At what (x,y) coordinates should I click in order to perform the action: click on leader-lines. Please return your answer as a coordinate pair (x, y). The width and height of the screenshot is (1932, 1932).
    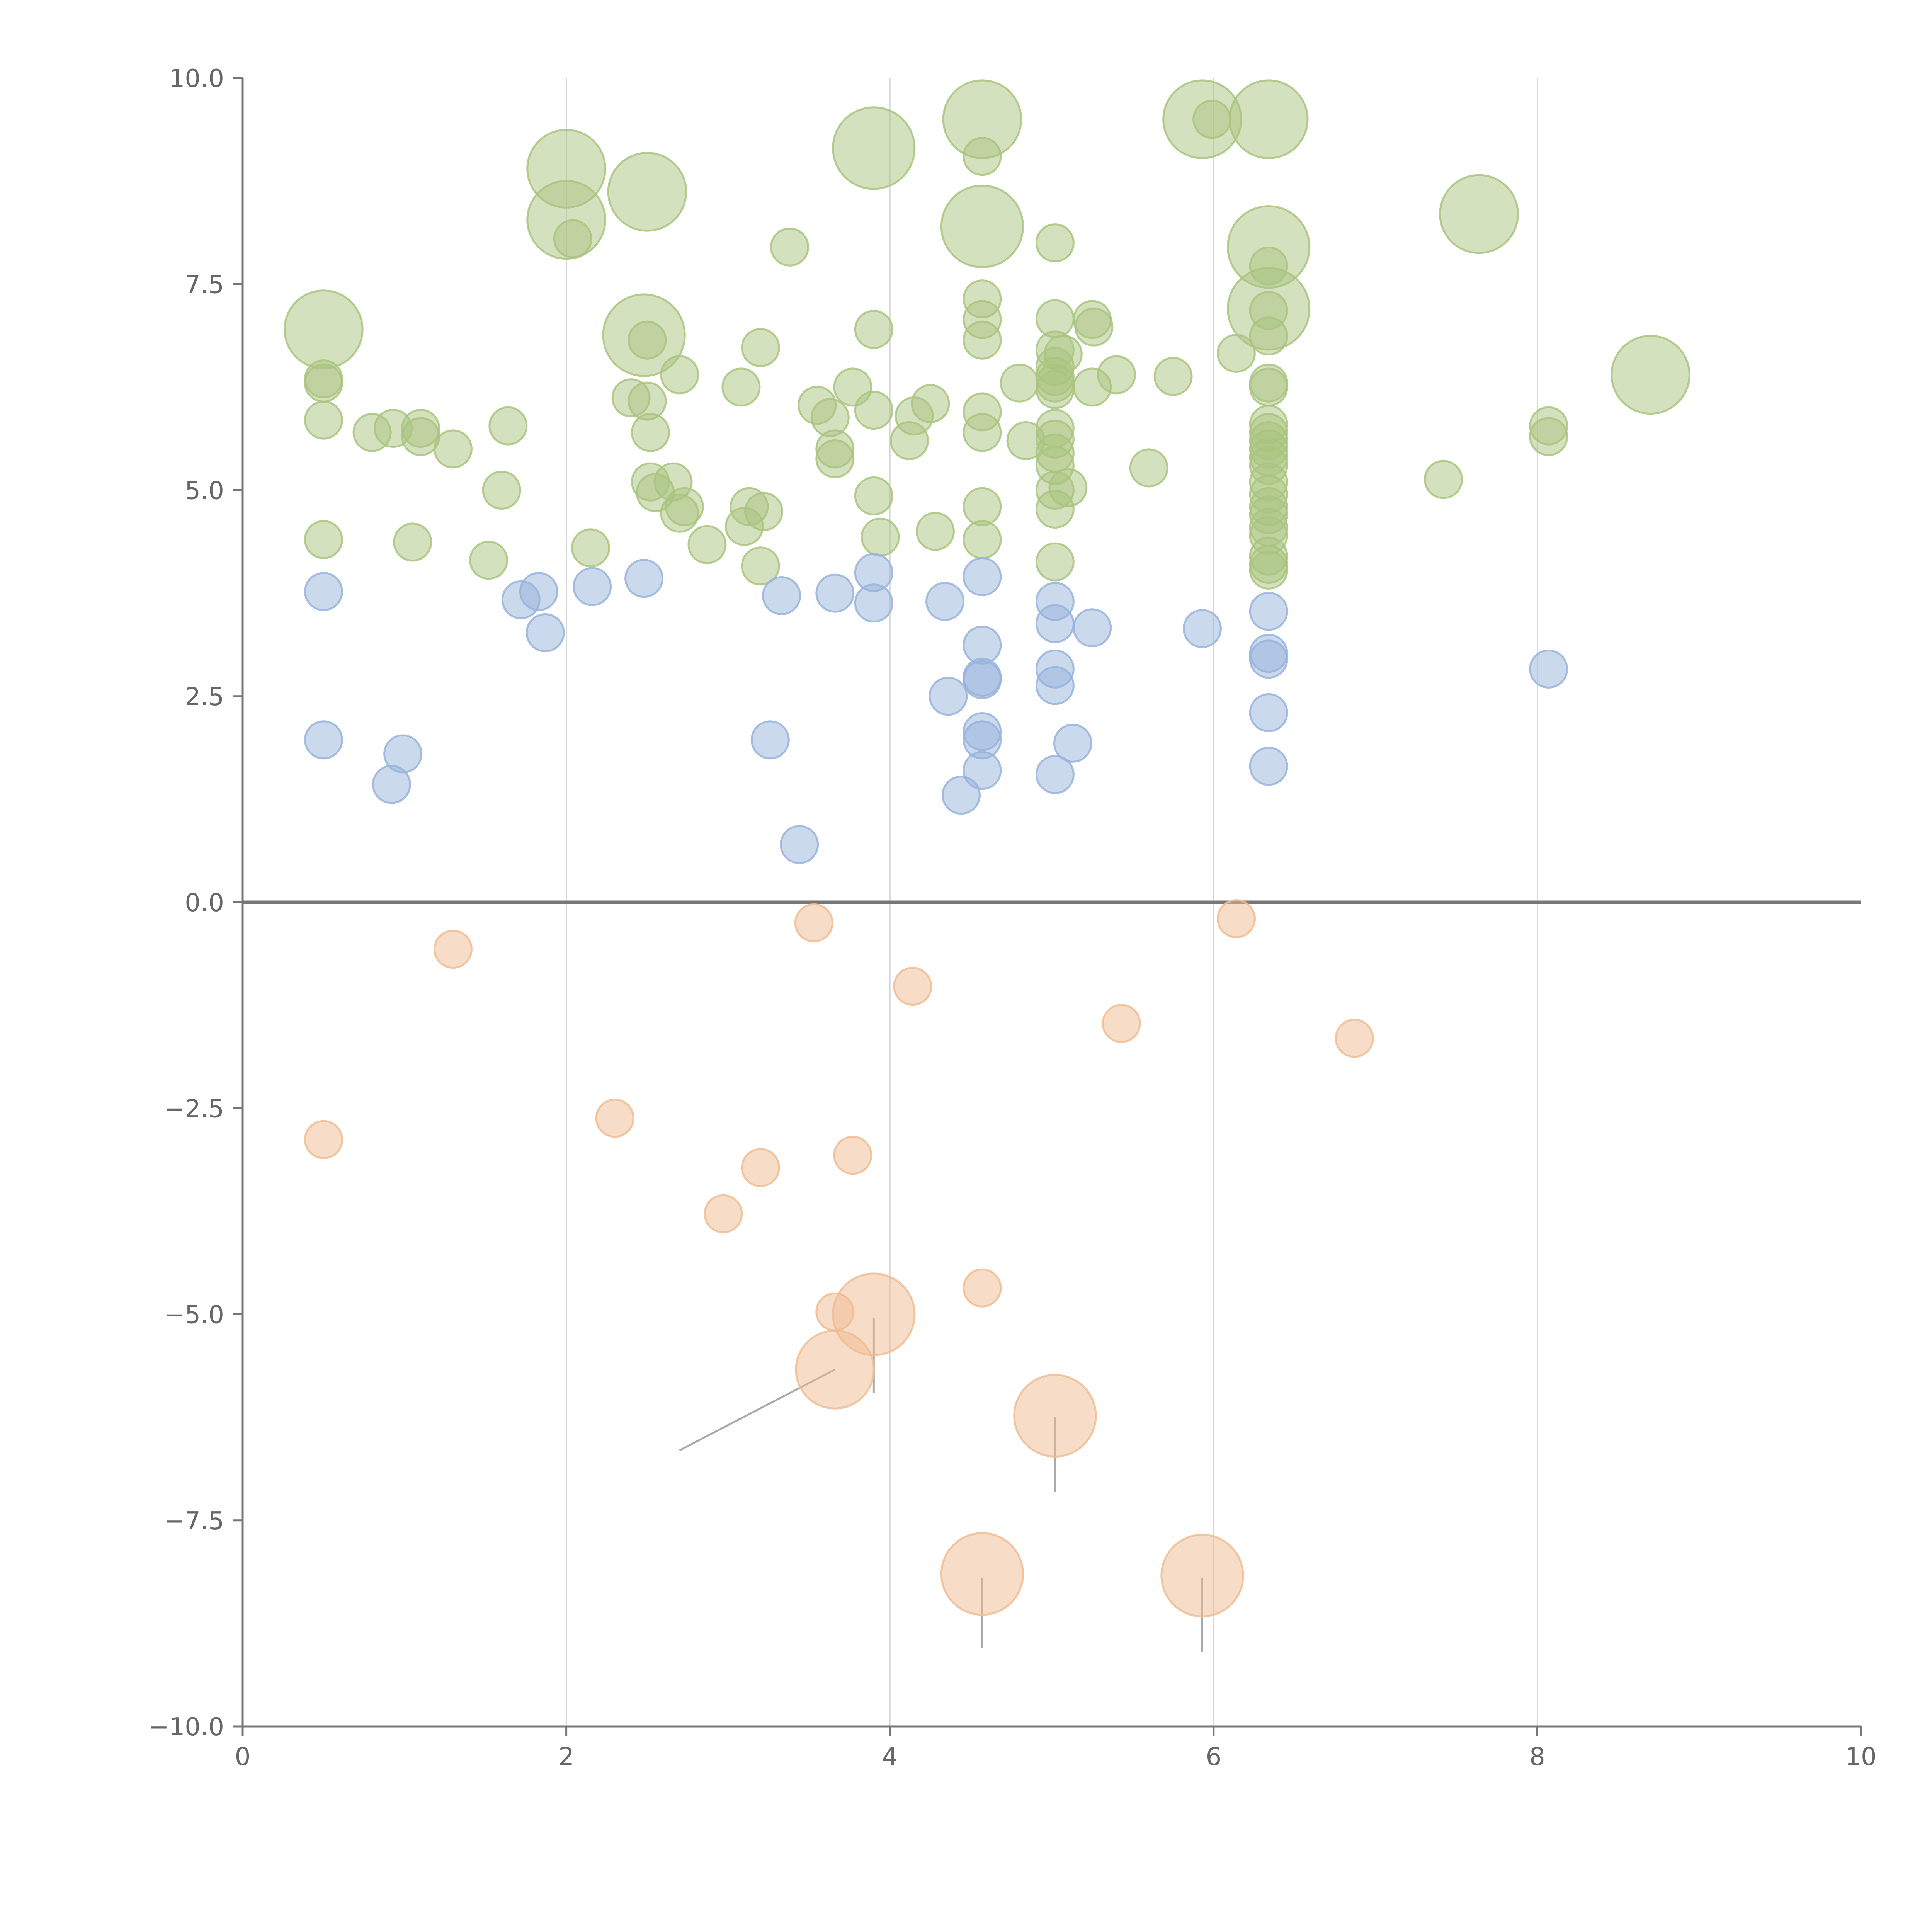
    Looking at the image, I should click on (941, 1485).